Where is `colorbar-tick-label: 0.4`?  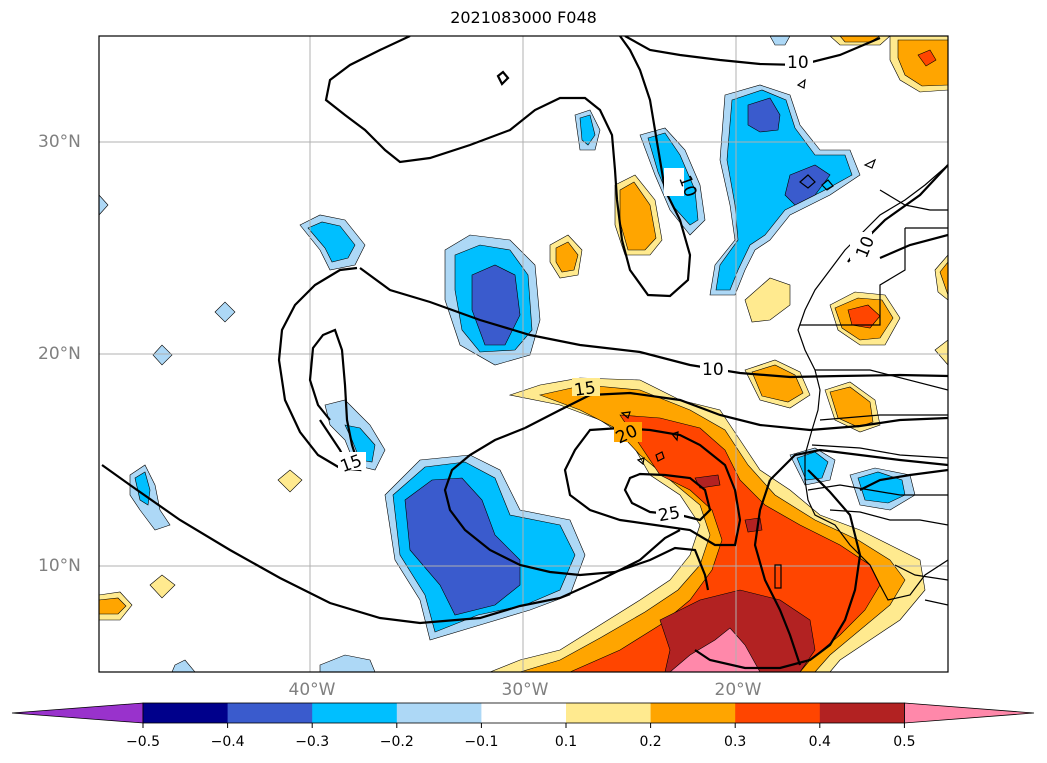
colorbar-tick-label: 0.4 is located at coordinates (819, 742).